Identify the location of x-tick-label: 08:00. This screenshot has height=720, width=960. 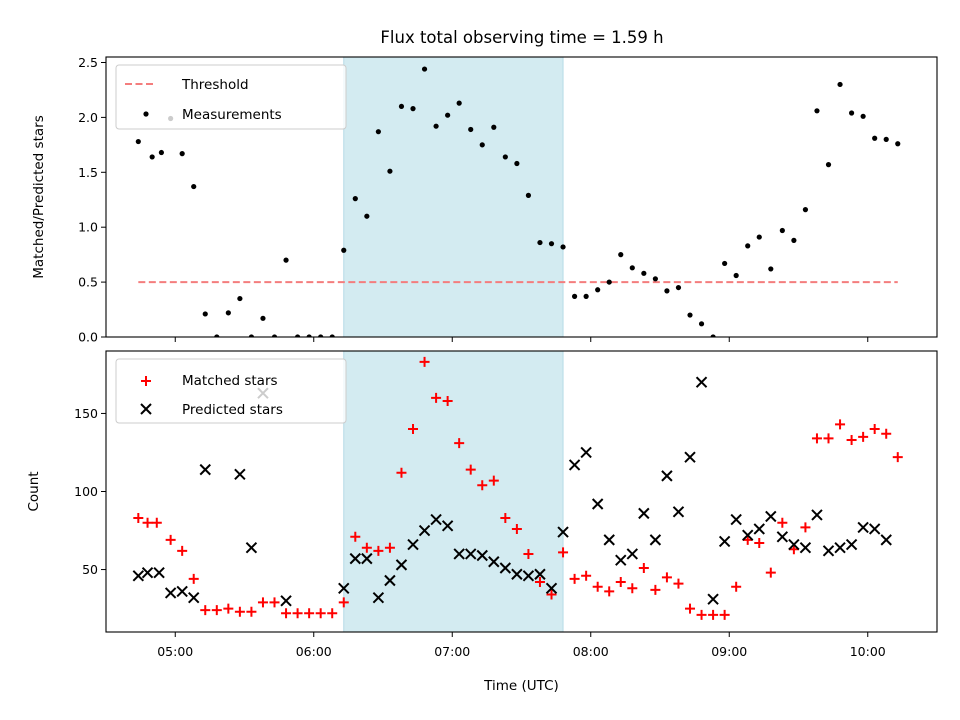
(591, 651).